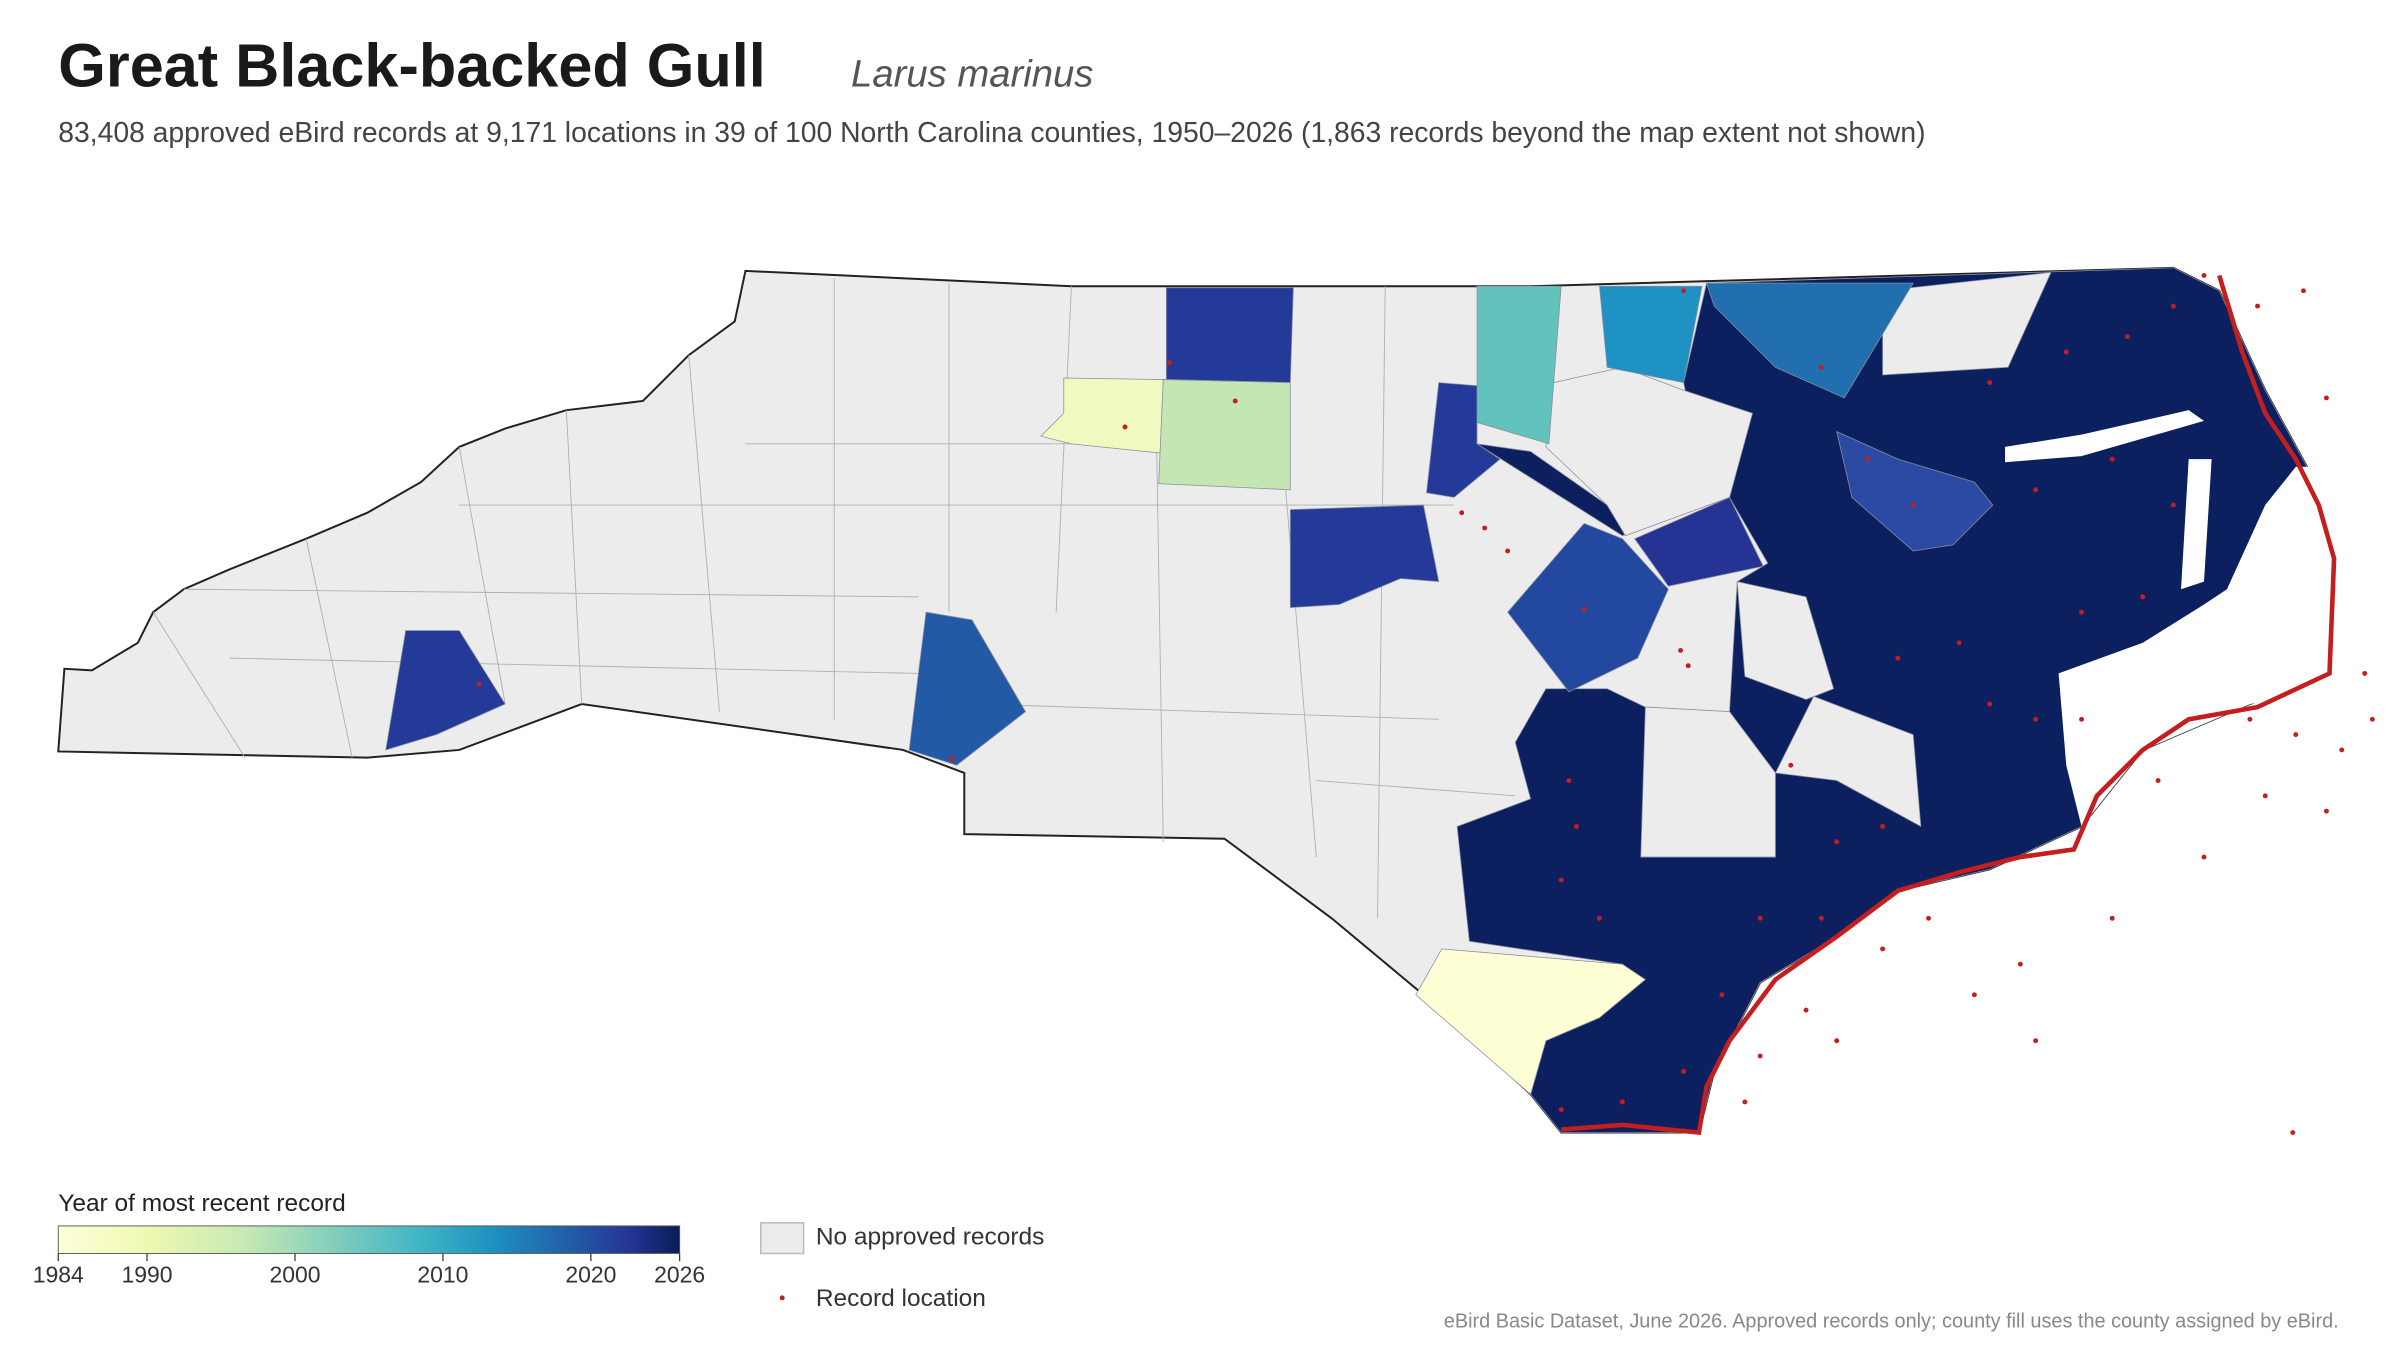  What do you see at coordinates (58, 1274) in the screenshot?
I see `colorbar-tick-label: 1984` at bounding box center [58, 1274].